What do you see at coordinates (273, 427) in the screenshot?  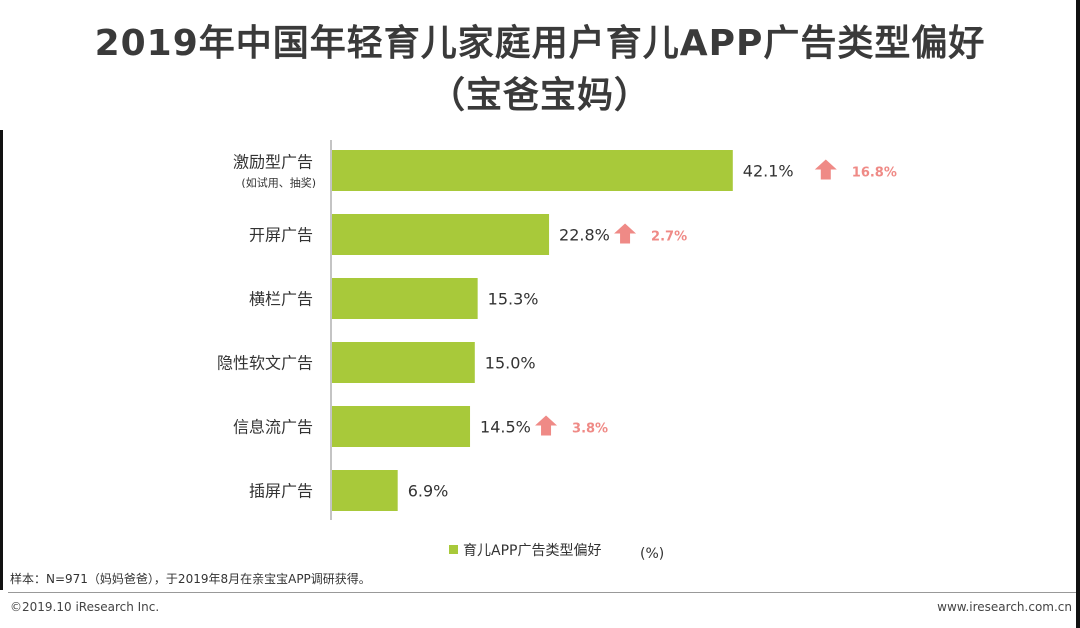 I see `category-label-4: 信息流广告` at bounding box center [273, 427].